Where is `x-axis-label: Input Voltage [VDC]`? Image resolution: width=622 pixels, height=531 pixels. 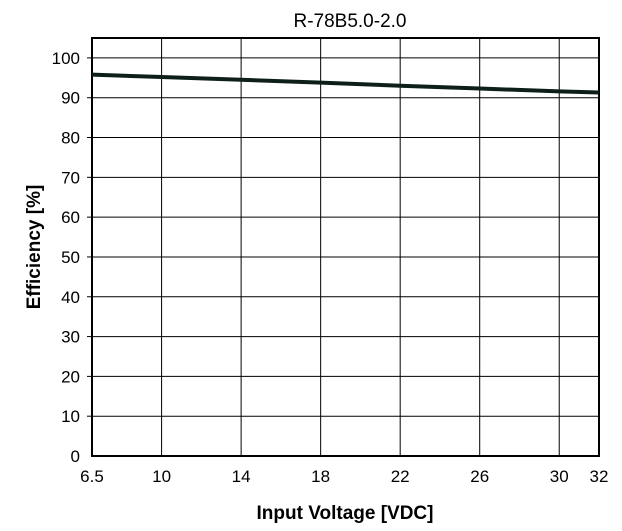 x-axis-label: Input Voltage [VDC] is located at coordinates (345, 513).